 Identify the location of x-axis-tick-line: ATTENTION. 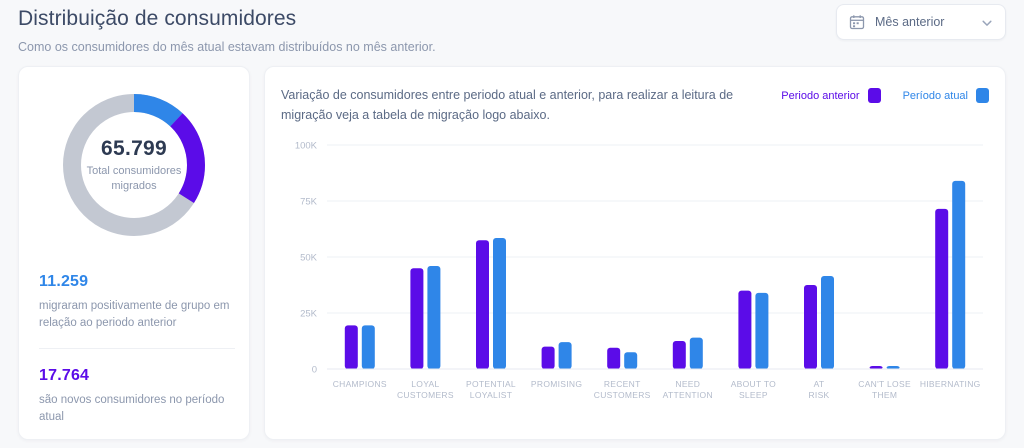
(688, 395).